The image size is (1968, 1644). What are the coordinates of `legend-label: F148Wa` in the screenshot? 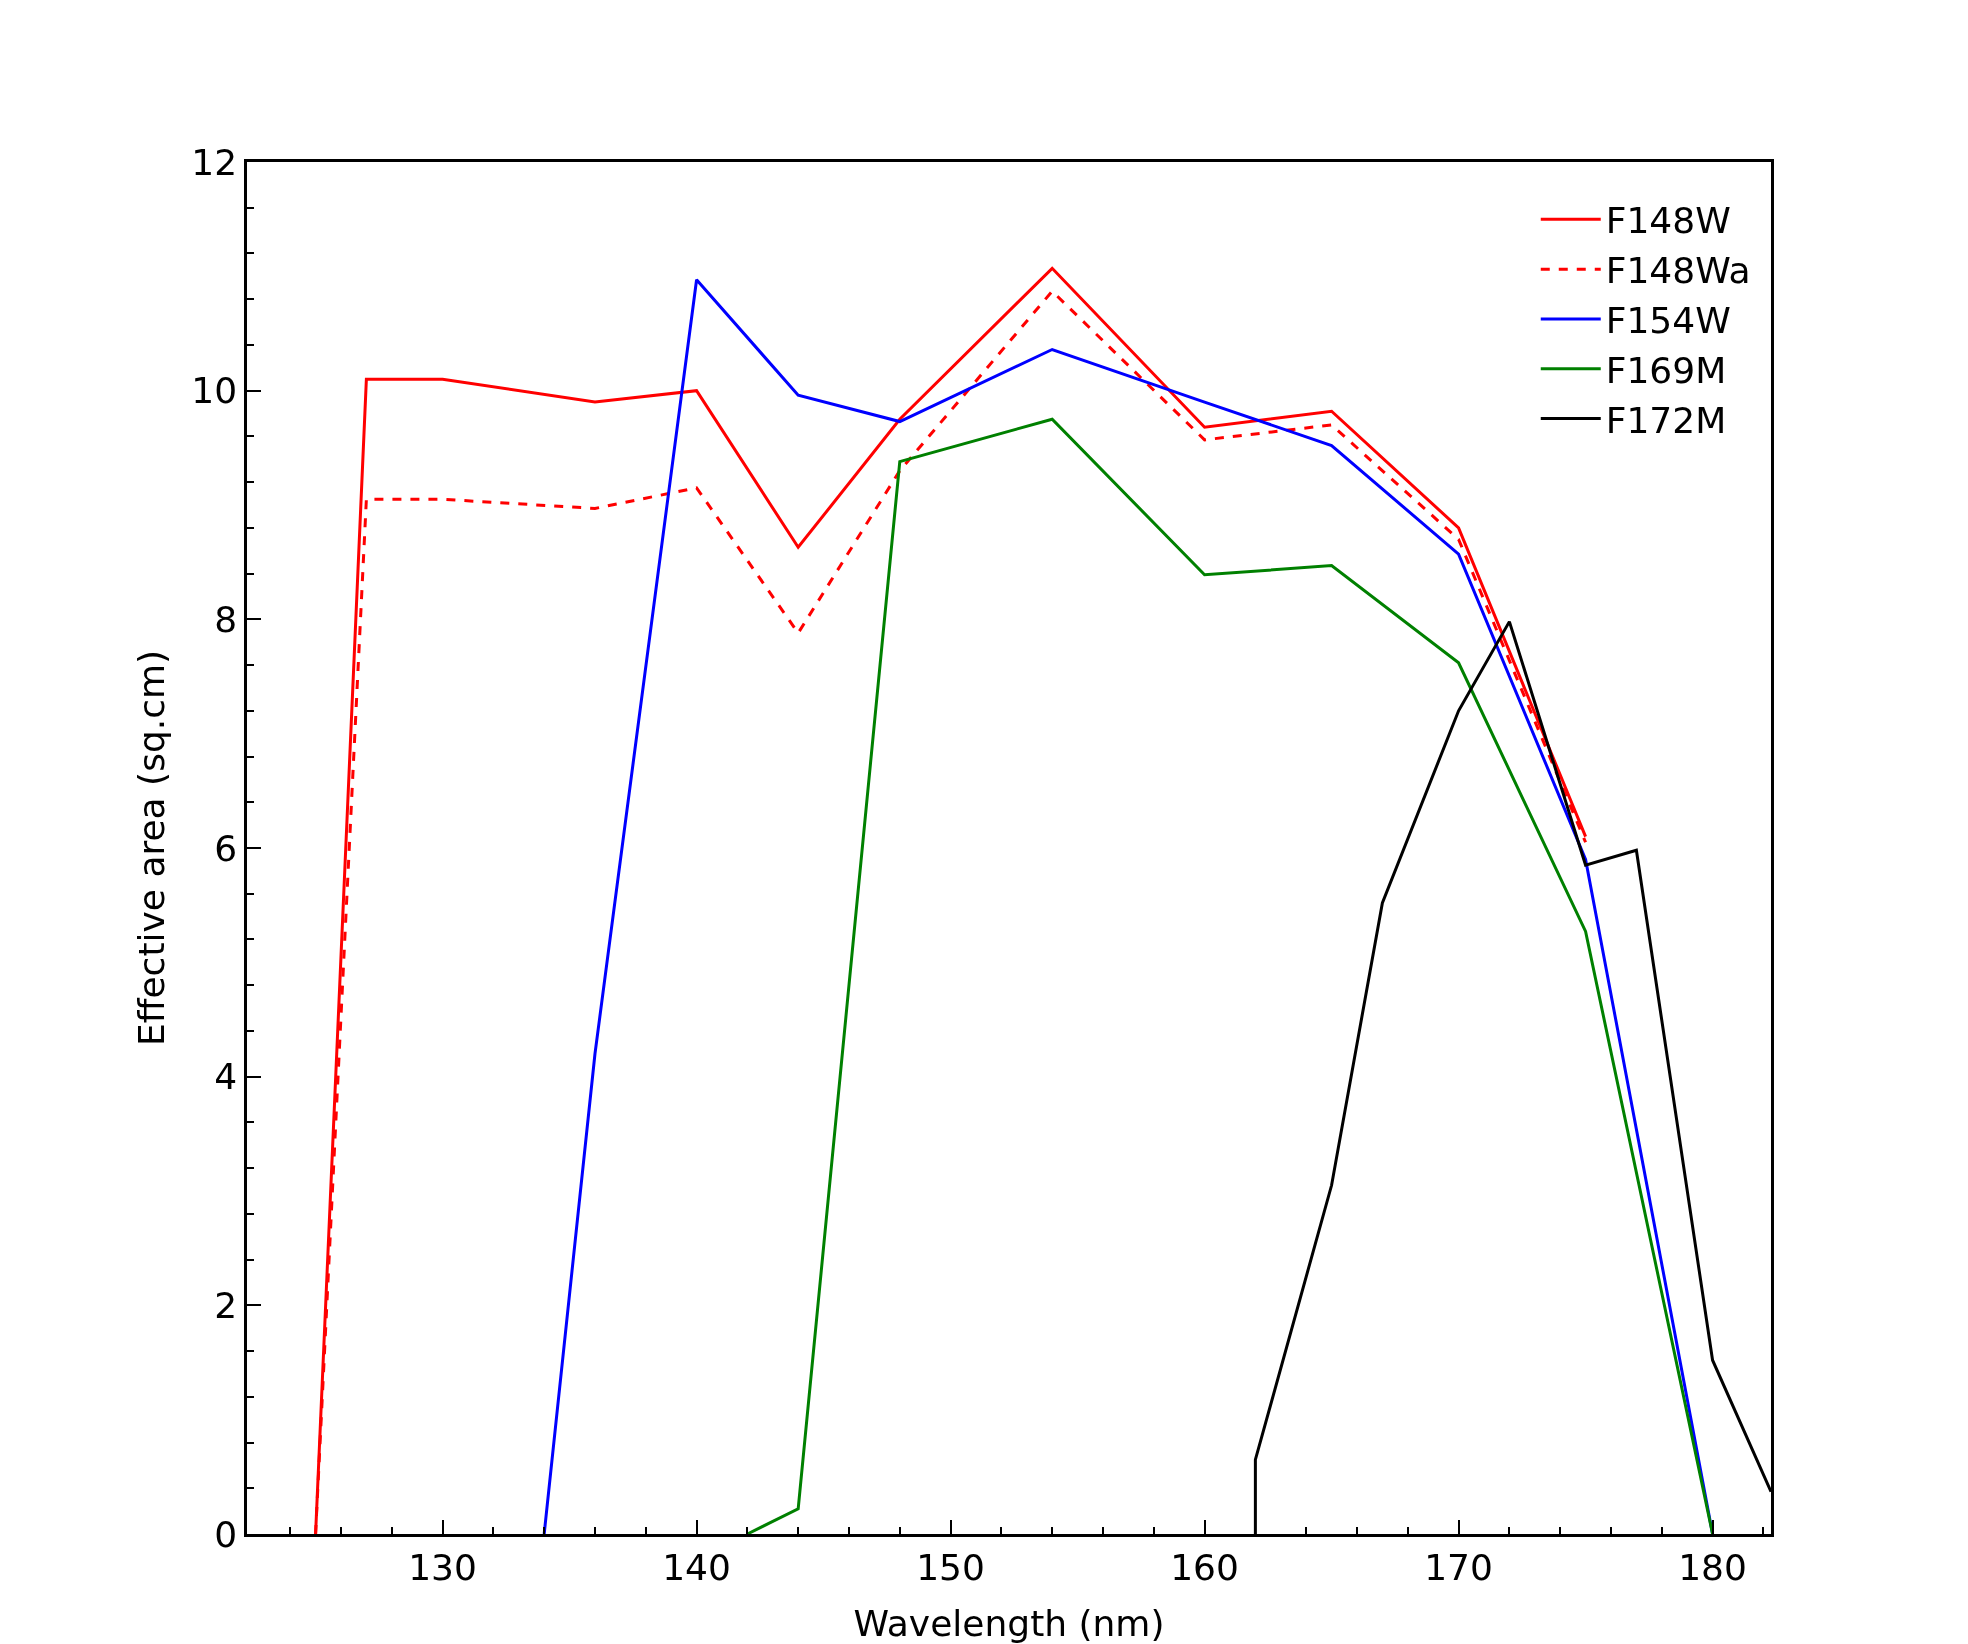 It's located at (1678, 271).